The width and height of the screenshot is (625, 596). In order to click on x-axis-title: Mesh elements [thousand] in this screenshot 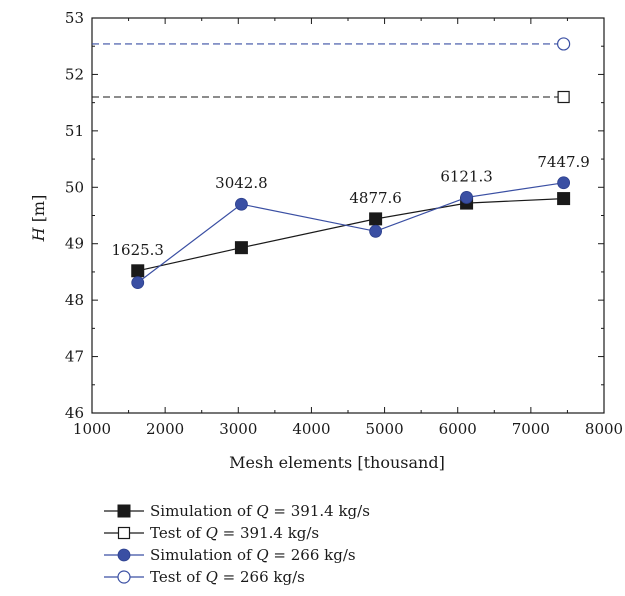, I will do `click(337, 462)`.